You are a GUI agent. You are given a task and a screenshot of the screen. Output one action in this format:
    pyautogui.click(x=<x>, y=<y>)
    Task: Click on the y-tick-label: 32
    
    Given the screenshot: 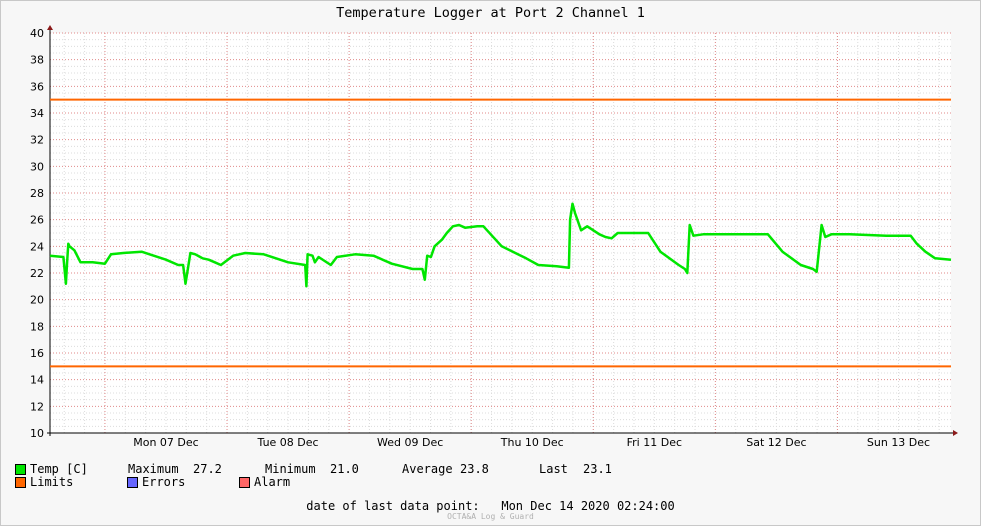 What is the action you would take?
    pyautogui.click(x=37, y=140)
    